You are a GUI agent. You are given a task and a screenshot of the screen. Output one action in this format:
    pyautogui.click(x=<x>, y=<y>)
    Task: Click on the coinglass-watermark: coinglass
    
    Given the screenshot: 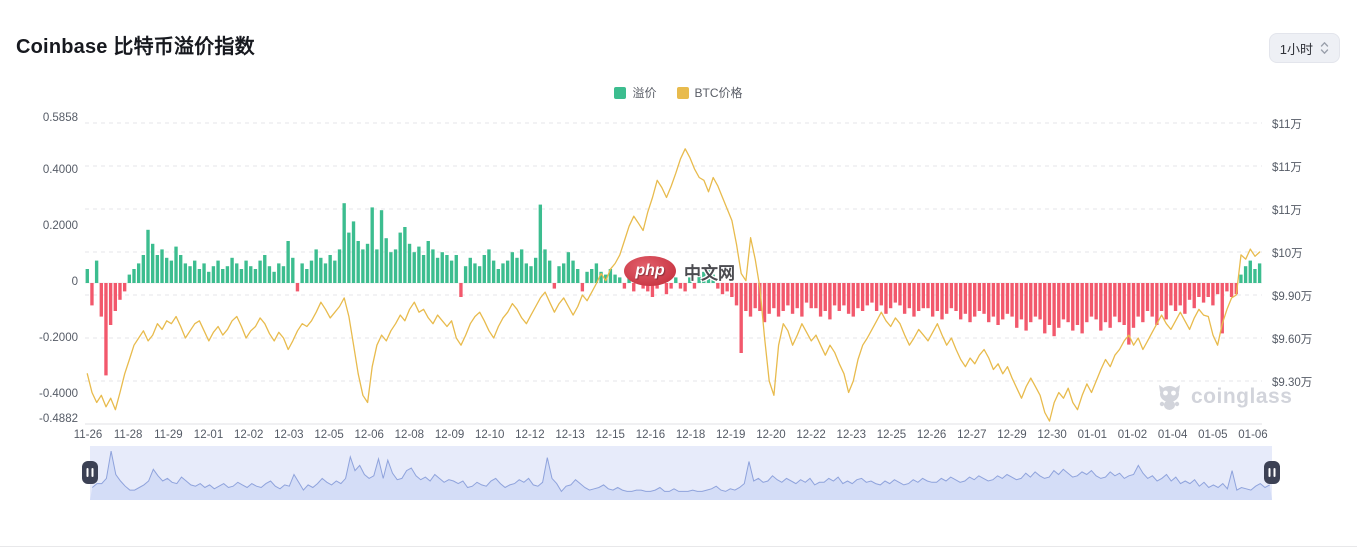 What is the action you would take?
    pyautogui.click(x=1224, y=397)
    